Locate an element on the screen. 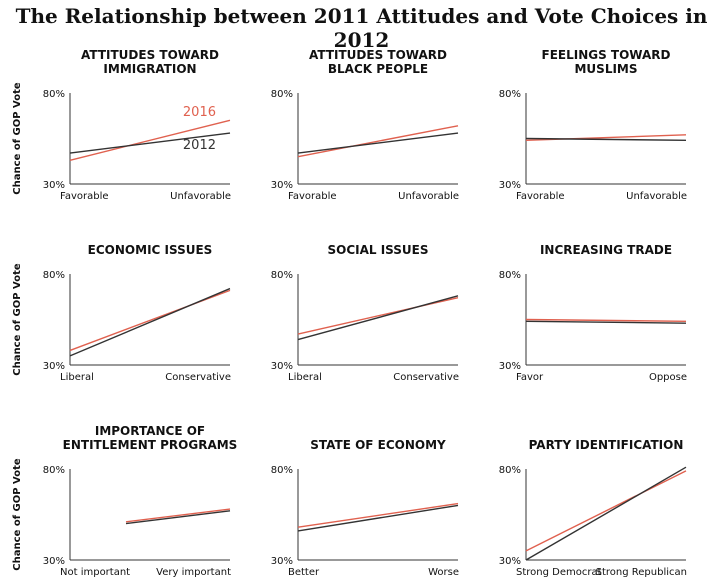 This screenshot has height=583, width=723. panel-title: PARTY IDENTIFICATION is located at coordinates (606, 445).